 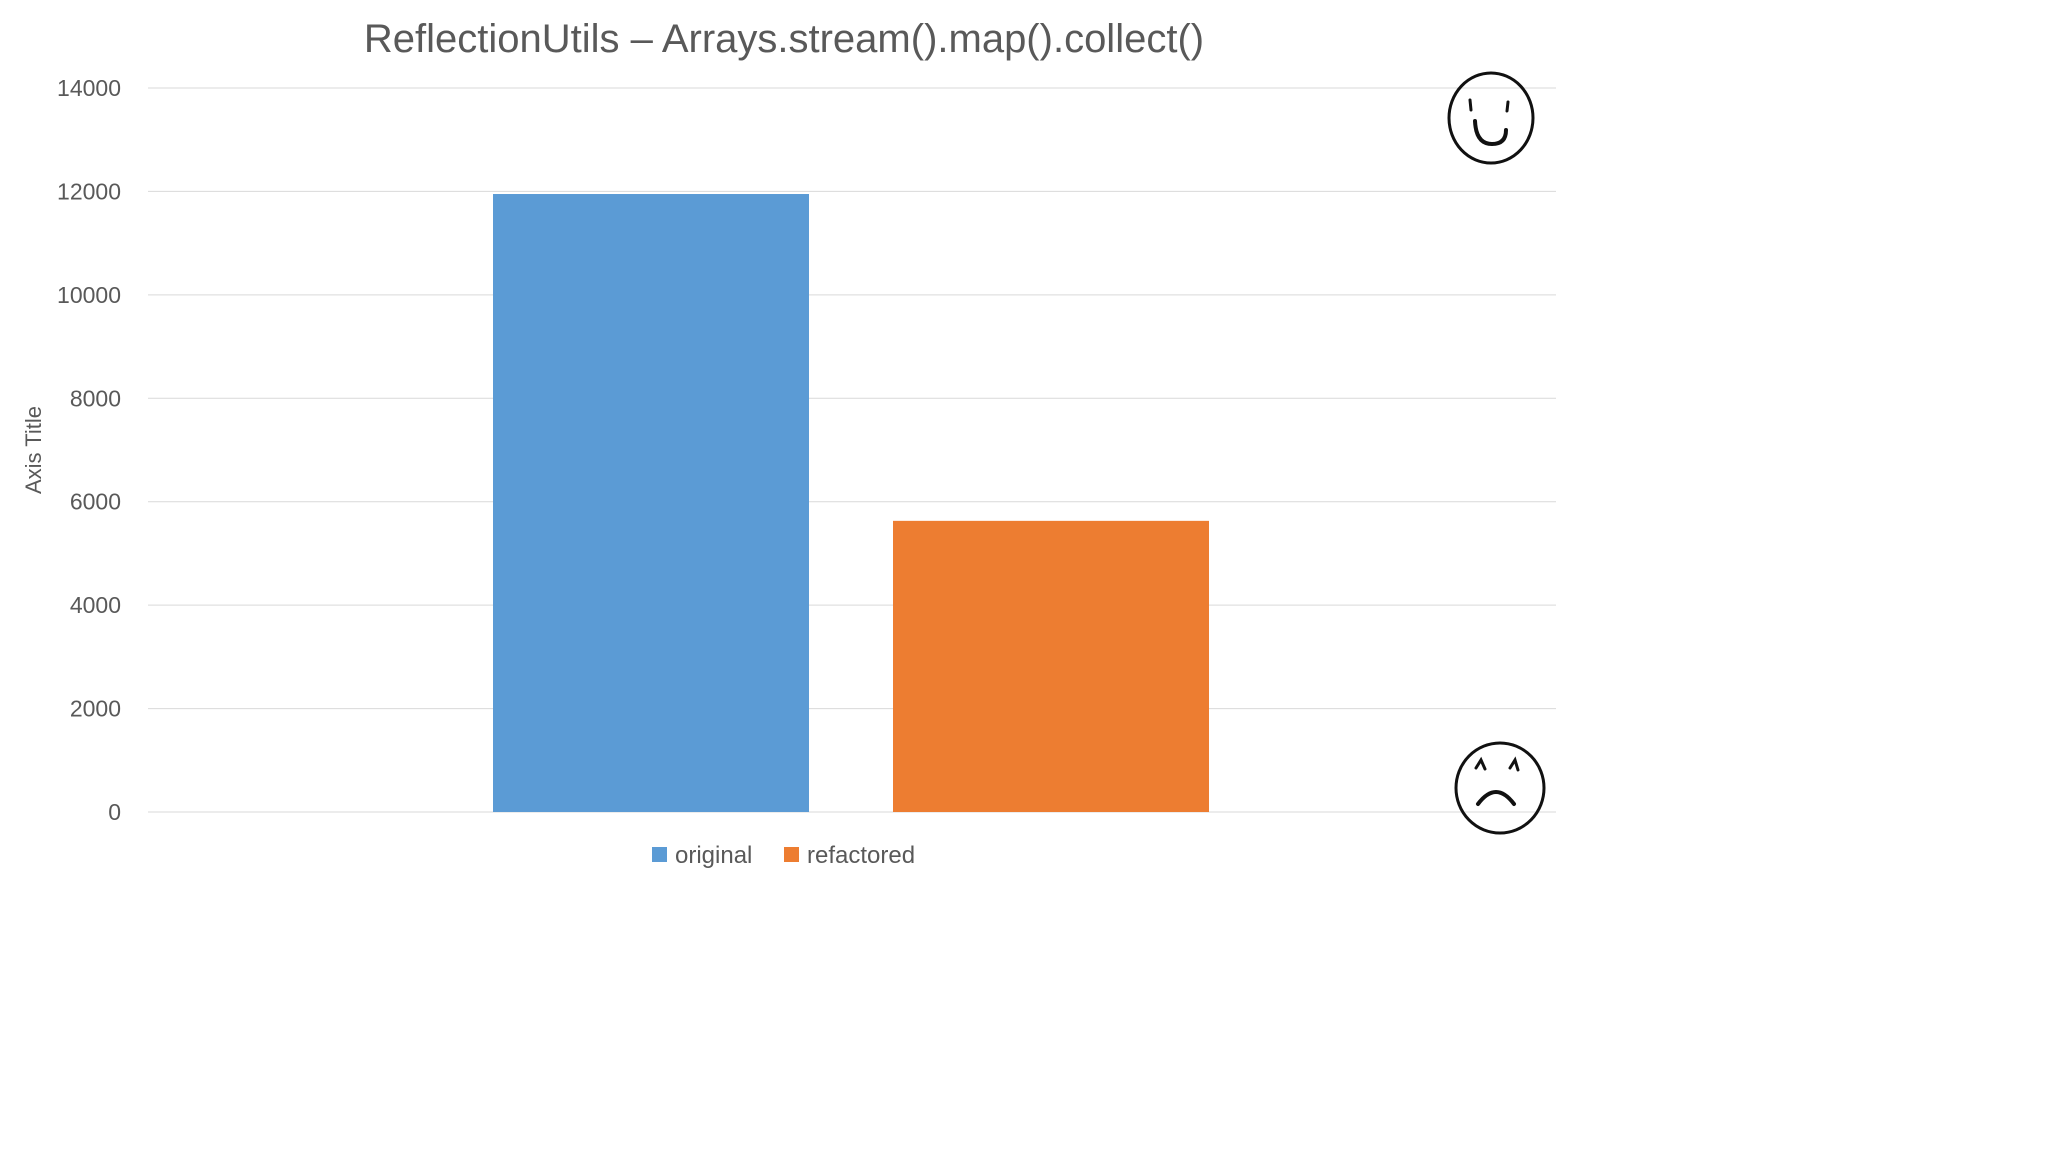 I want to click on bar-original, so click(x=651, y=503).